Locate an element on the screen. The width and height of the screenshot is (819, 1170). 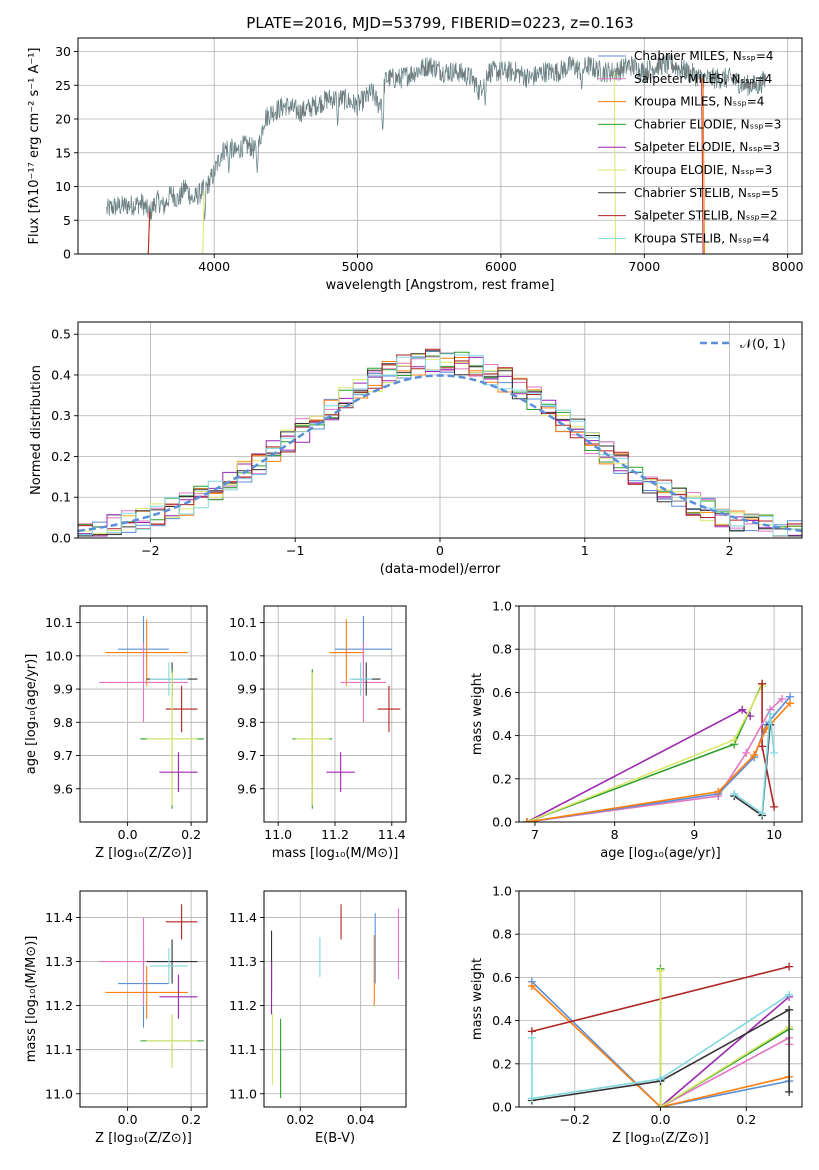
y-tick-label: 30 is located at coordinates (63, 51).